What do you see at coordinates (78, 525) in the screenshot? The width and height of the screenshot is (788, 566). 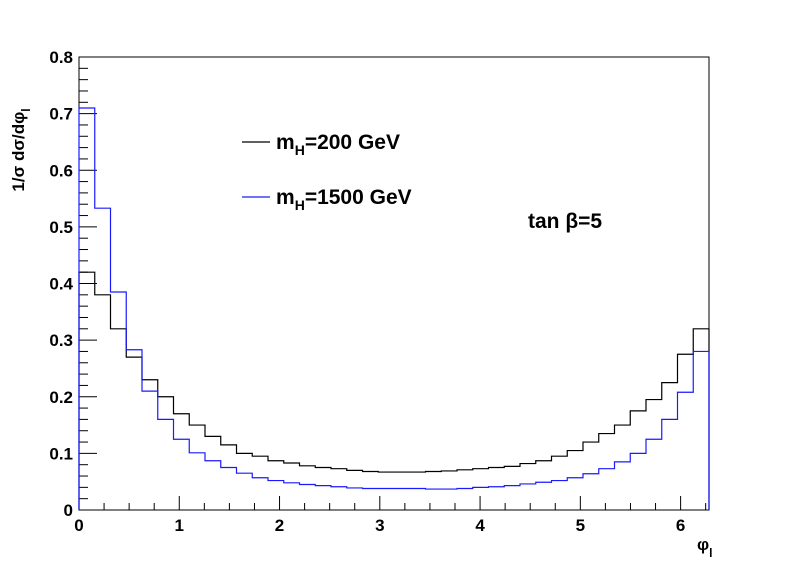 I see `x-tick-label: 0` at bounding box center [78, 525].